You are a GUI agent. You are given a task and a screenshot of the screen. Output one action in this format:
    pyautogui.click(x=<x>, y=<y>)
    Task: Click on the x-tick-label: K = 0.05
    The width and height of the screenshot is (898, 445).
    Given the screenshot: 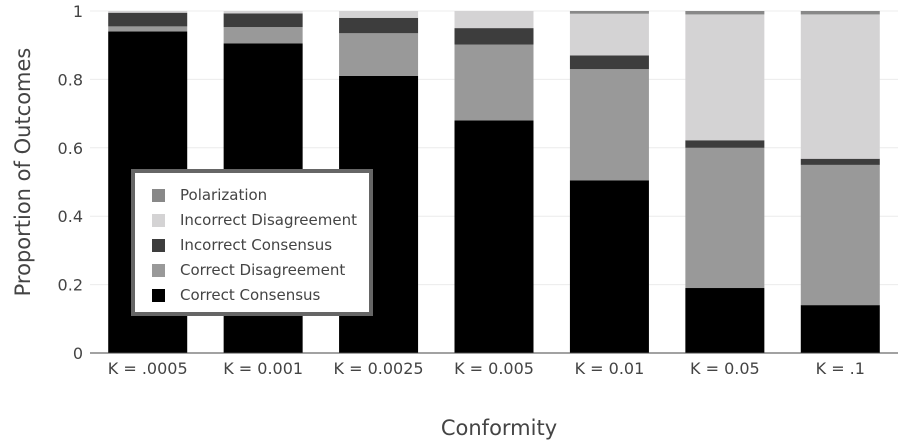 What is the action you would take?
    pyautogui.click(x=725, y=368)
    